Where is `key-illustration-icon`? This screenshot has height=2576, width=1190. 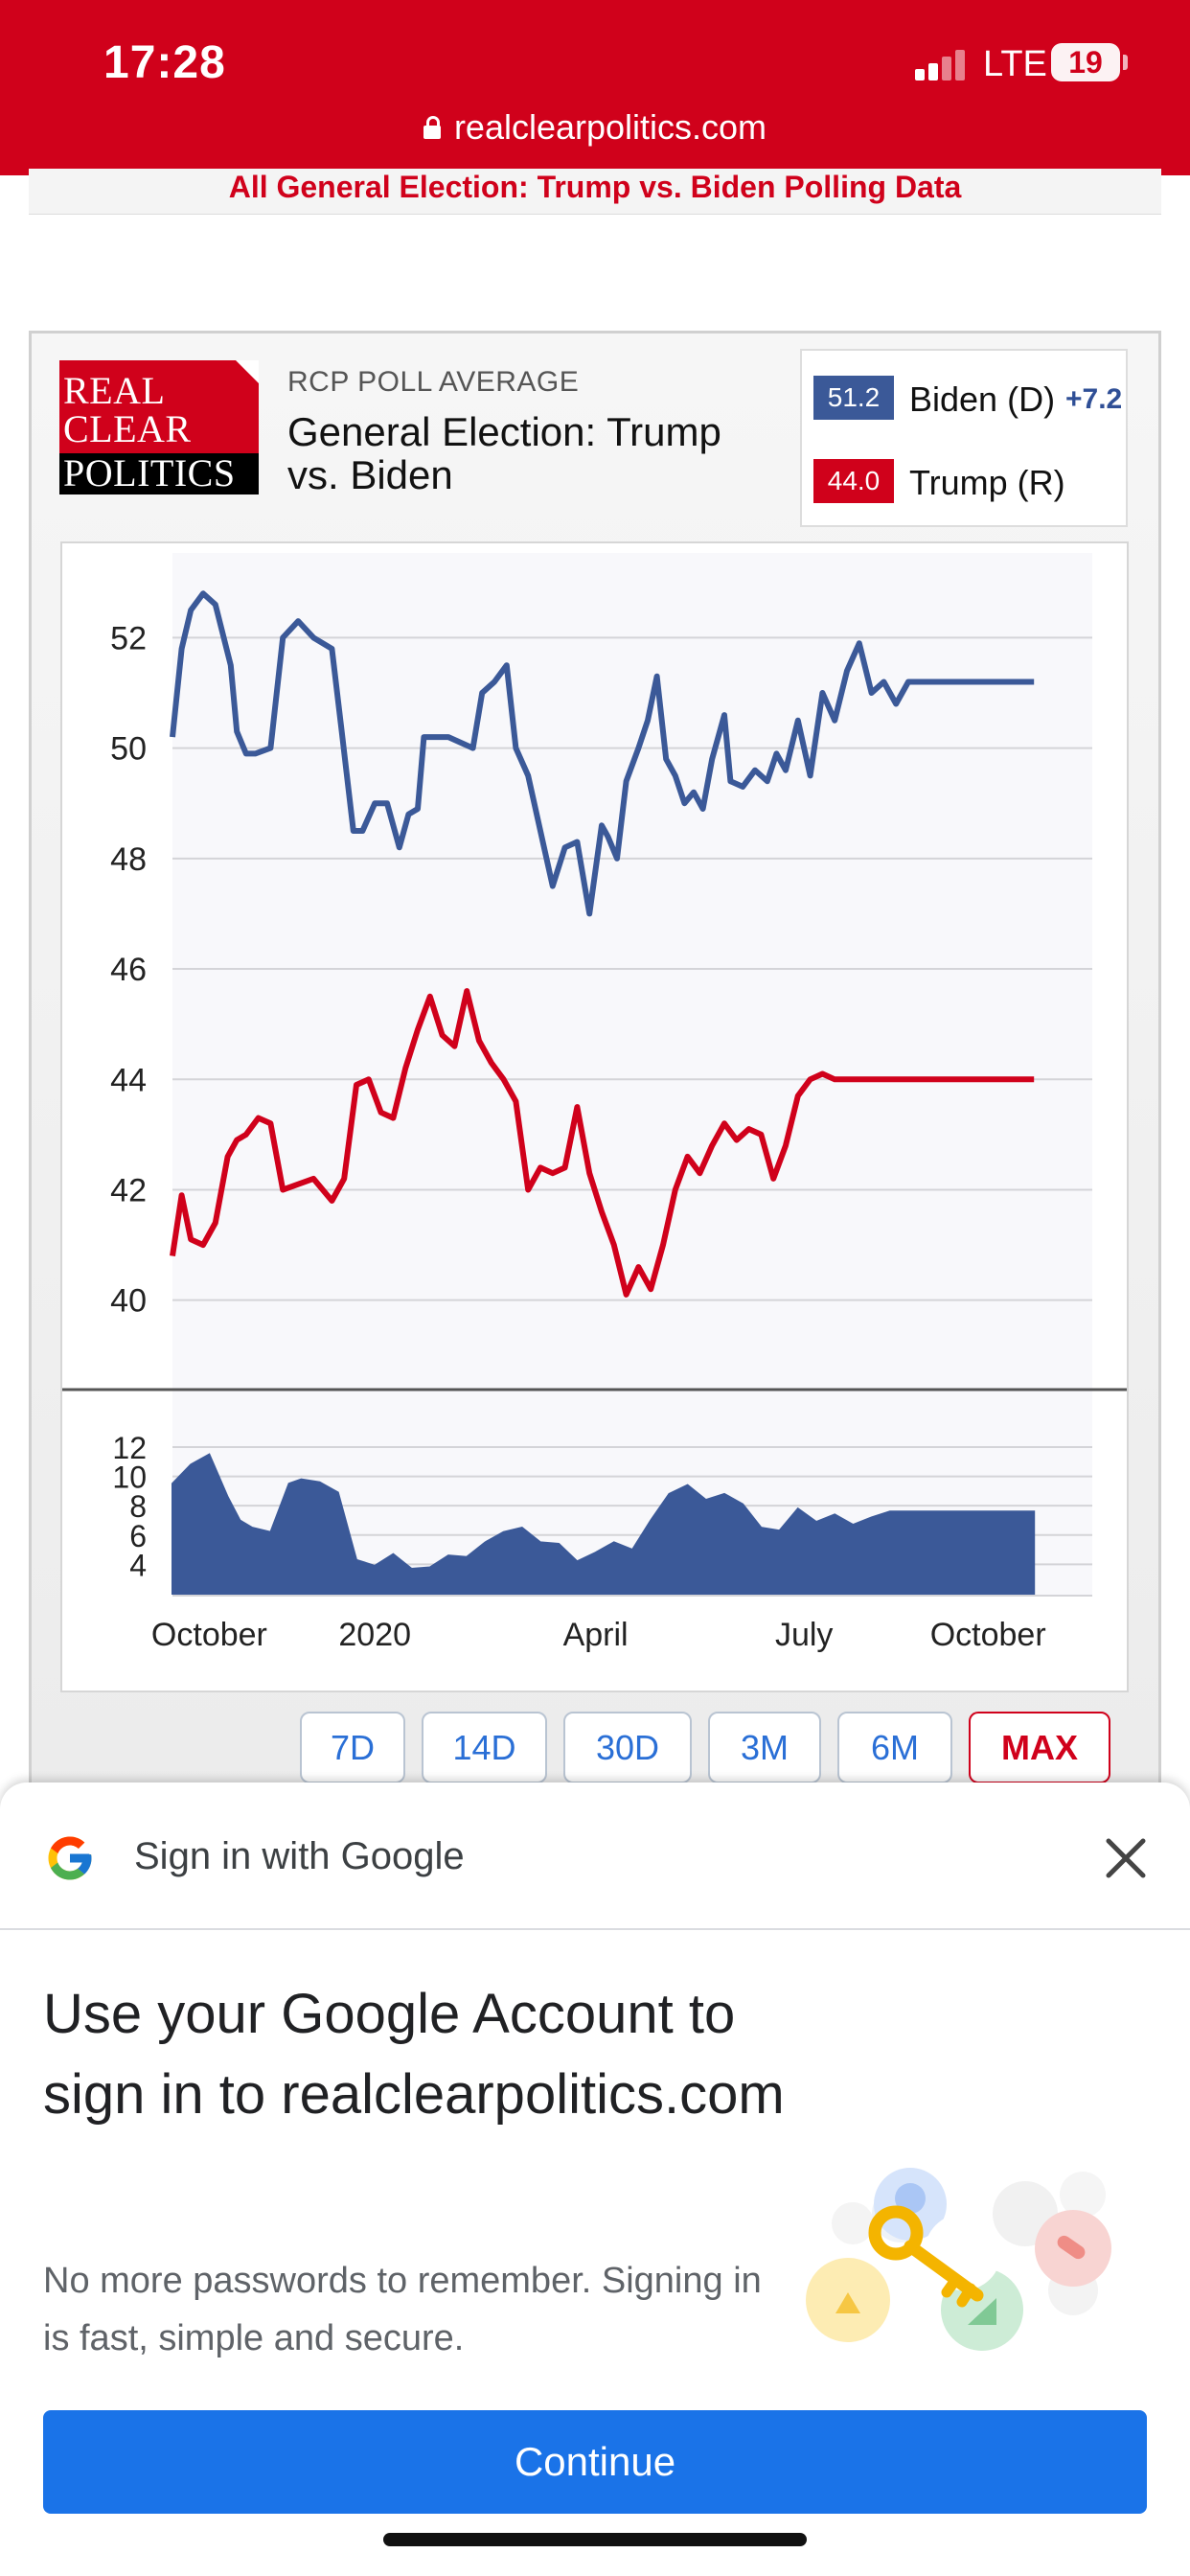 key-illustration-icon is located at coordinates (959, 2259).